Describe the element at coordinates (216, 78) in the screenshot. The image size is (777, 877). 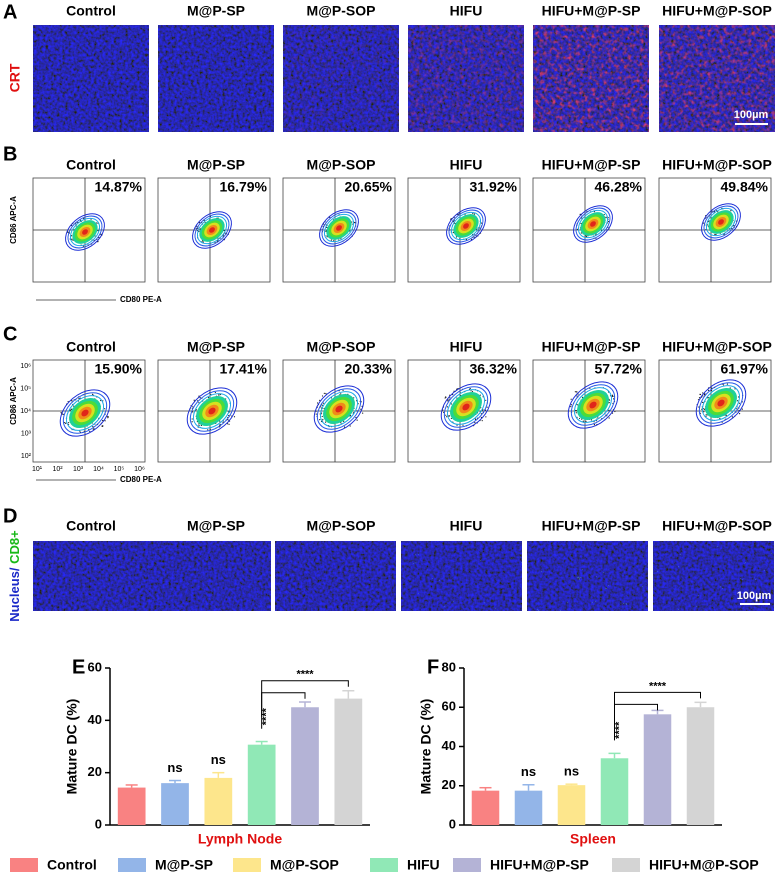
I see `image-tile` at that location.